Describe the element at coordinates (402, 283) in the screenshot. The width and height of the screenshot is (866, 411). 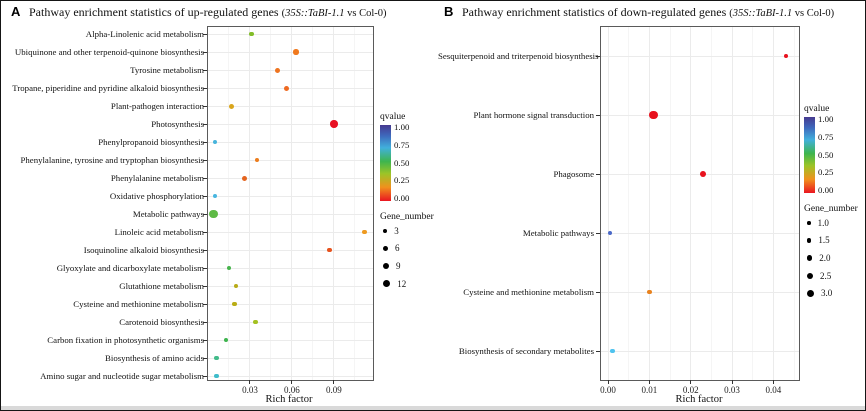
I see `legend-size-label: 12` at that location.